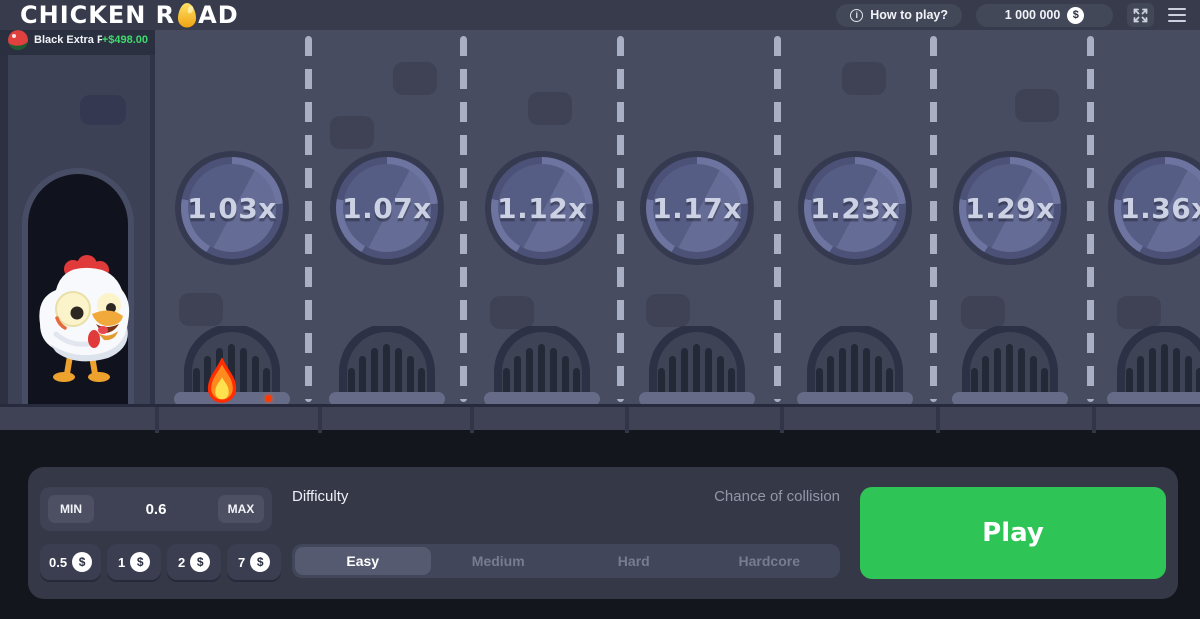 This screenshot has height=619, width=1200. I want to click on multiplier-value: 1.17x, so click(697, 208).